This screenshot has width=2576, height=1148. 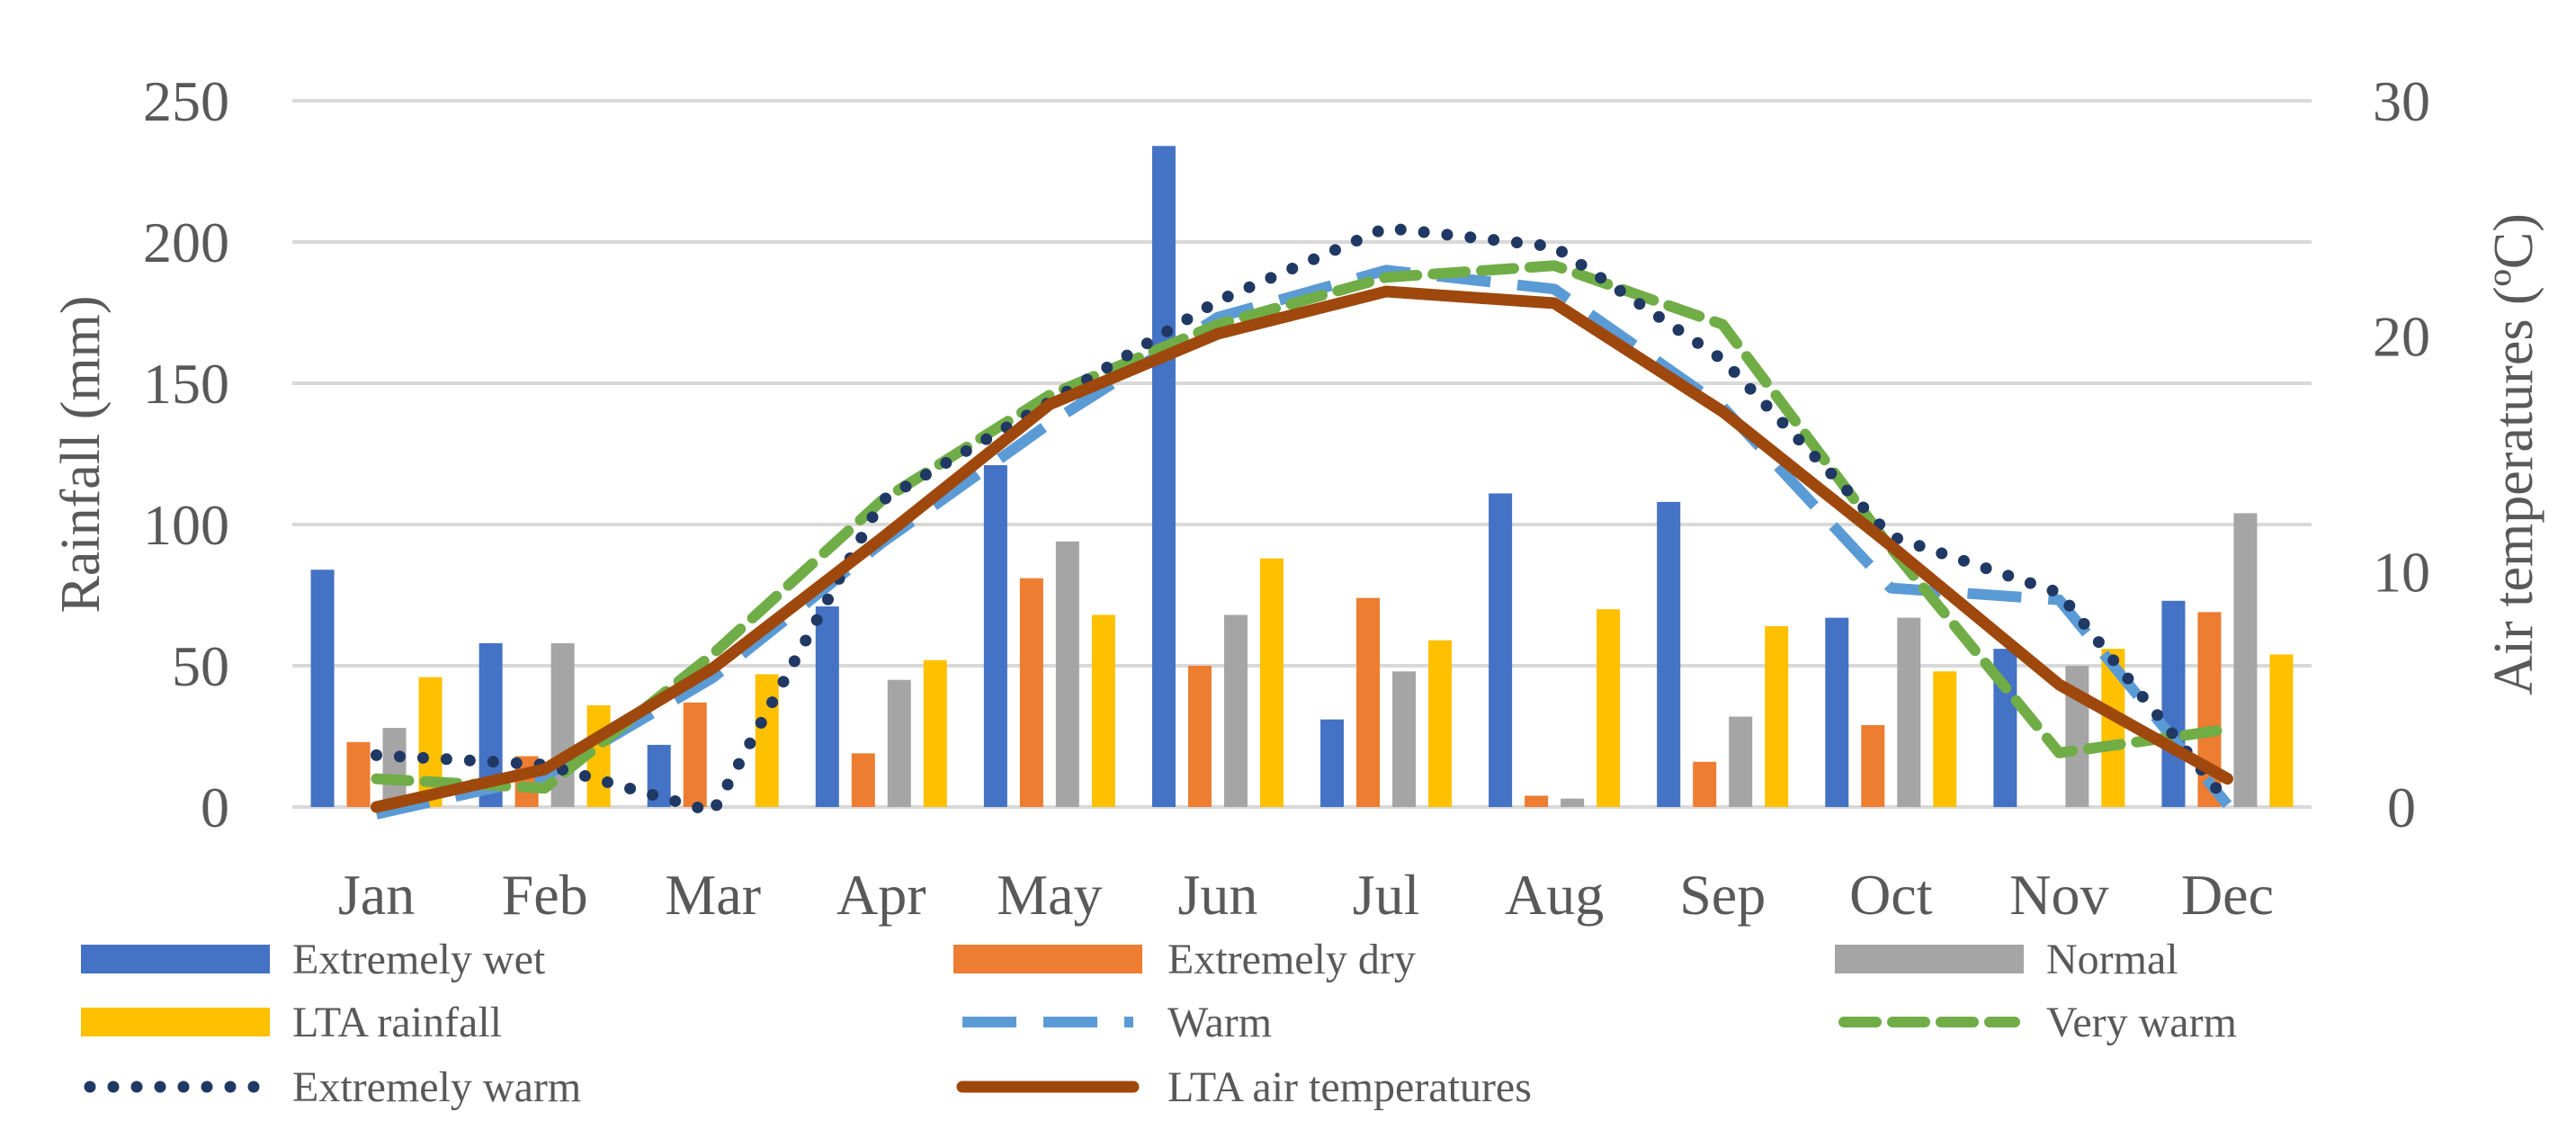 I want to click on y-tick-label: 0, so click(x=215, y=807).